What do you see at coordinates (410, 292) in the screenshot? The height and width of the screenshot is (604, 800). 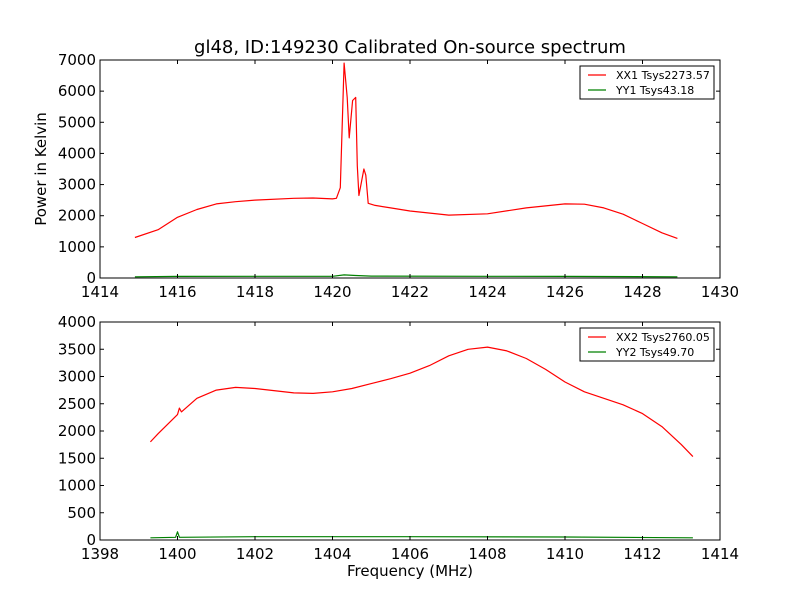 I see `x-tick-label: 1422` at bounding box center [410, 292].